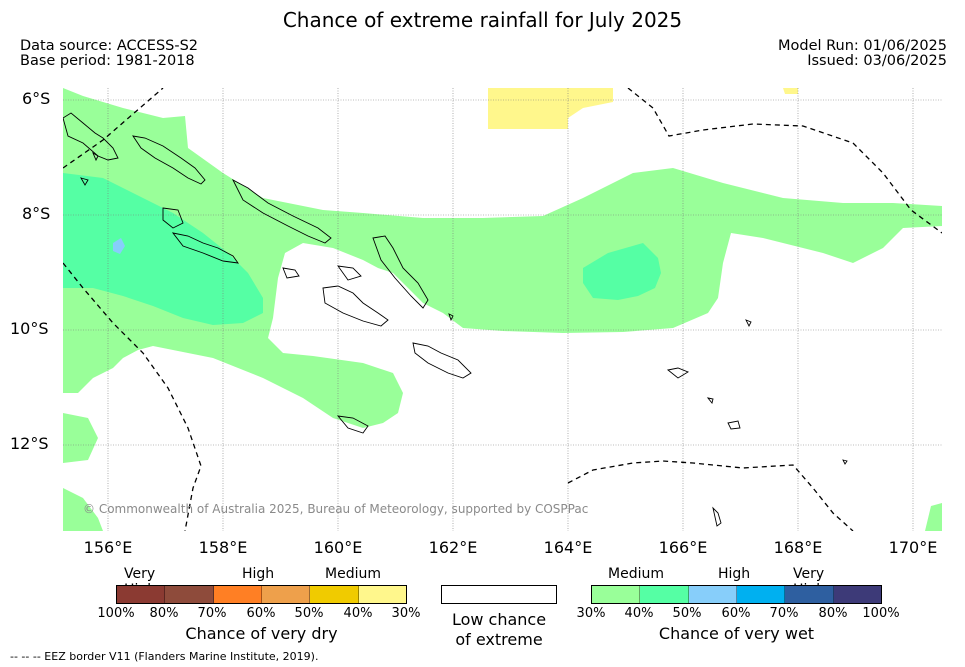 This screenshot has height=667, width=965. I want to click on guadalcanal-island, so click(355, 306).